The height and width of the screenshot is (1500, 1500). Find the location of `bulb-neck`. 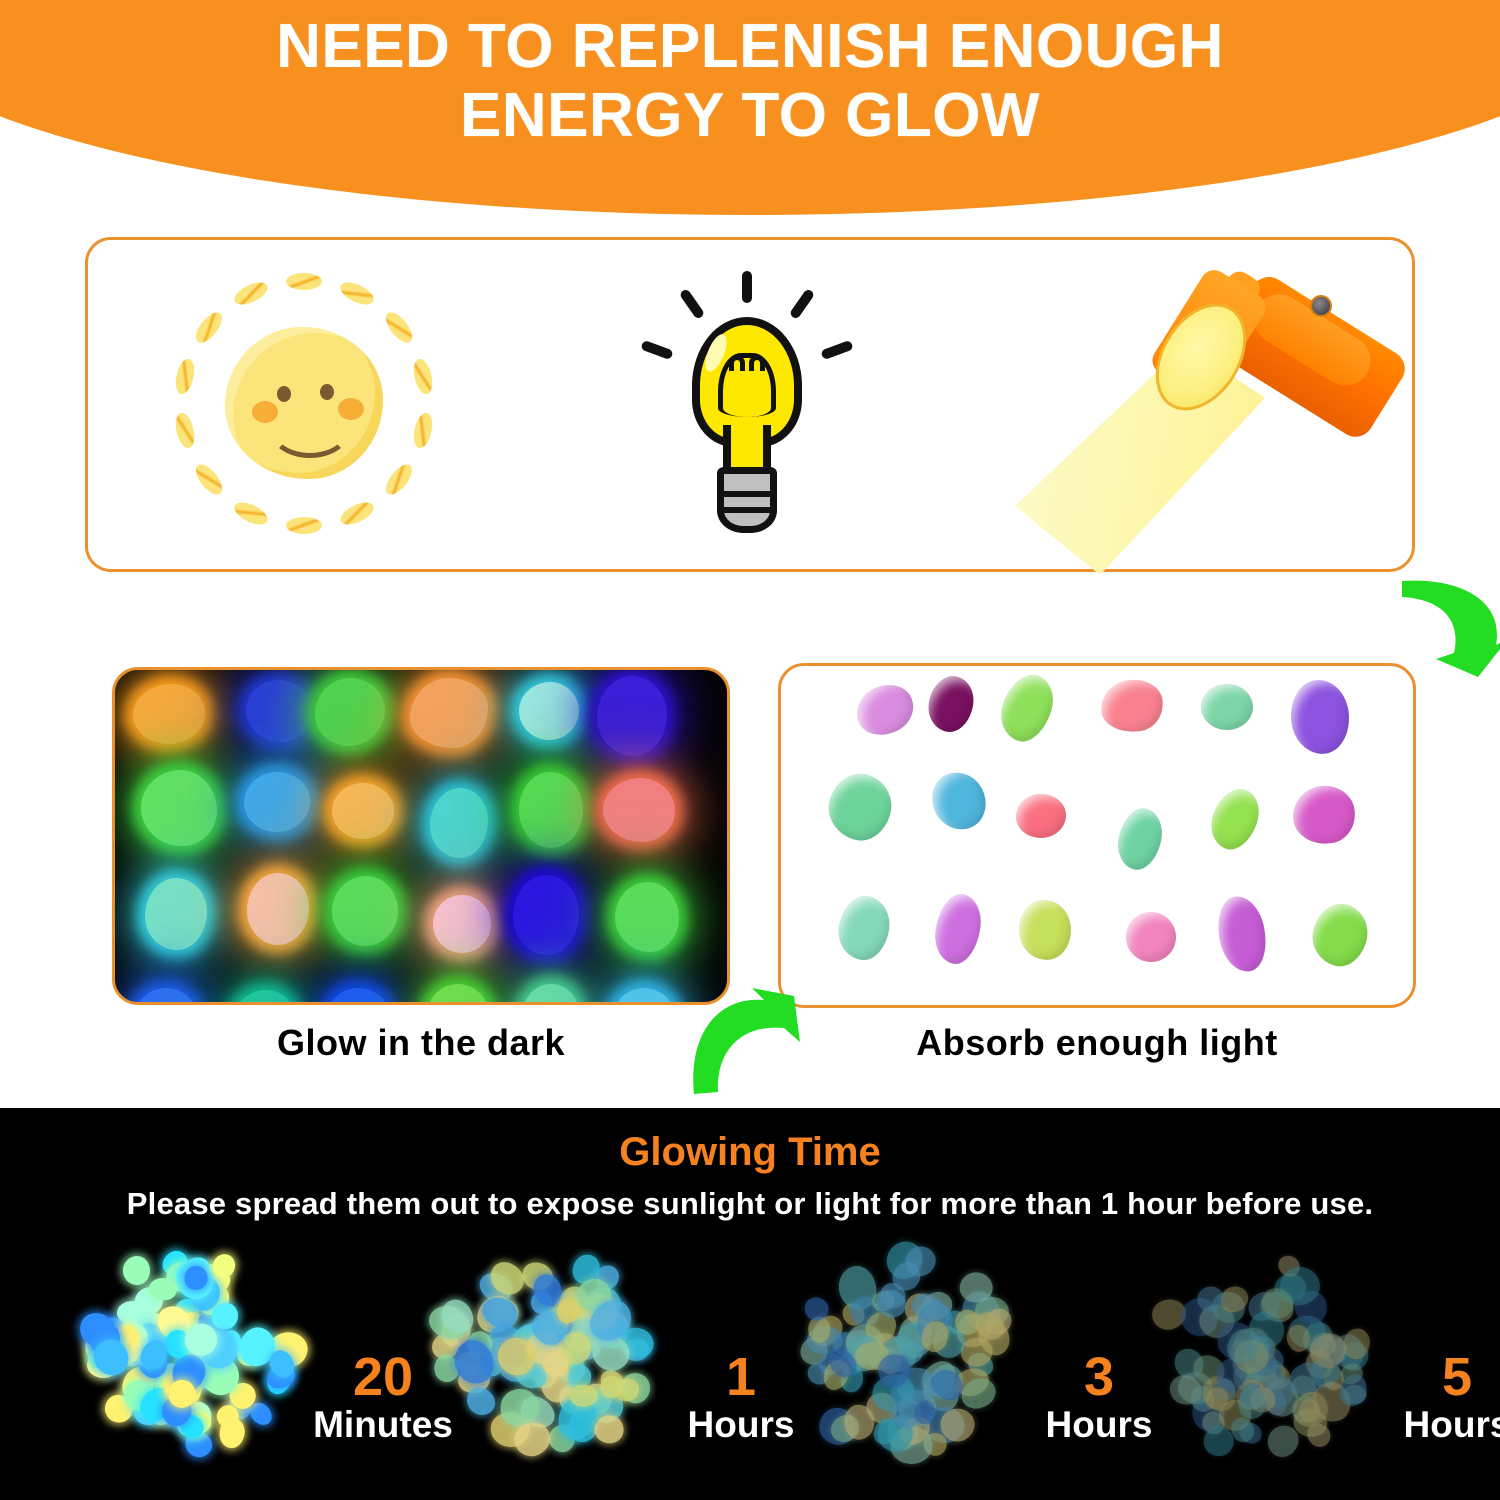

bulb-neck is located at coordinates (747, 449).